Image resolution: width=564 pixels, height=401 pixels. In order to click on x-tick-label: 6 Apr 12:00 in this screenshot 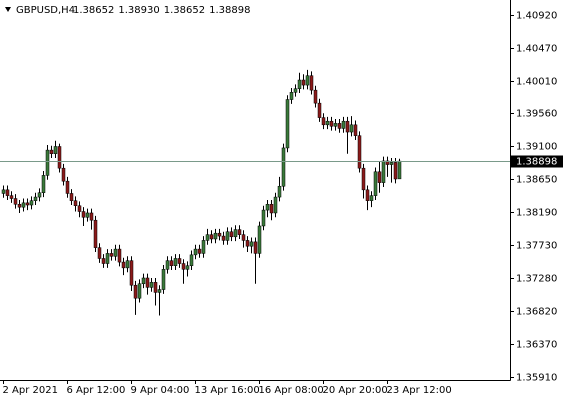, I will do `click(96, 390)`.